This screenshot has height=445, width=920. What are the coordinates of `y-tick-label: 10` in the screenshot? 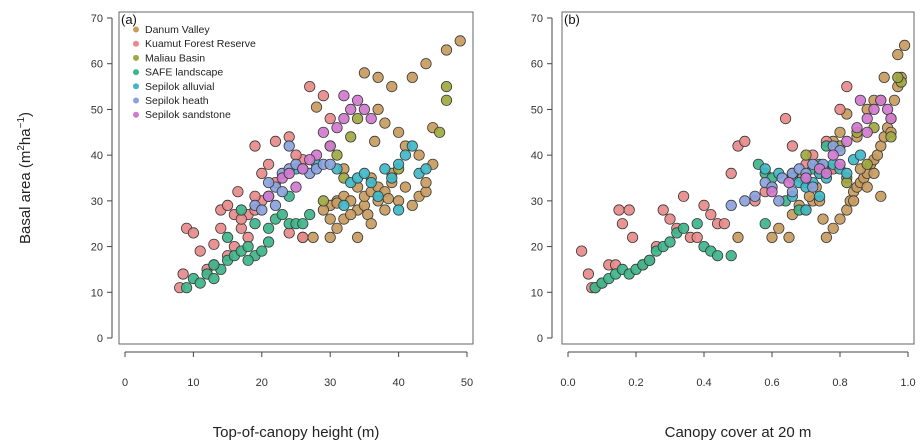 It's located at (97, 293).